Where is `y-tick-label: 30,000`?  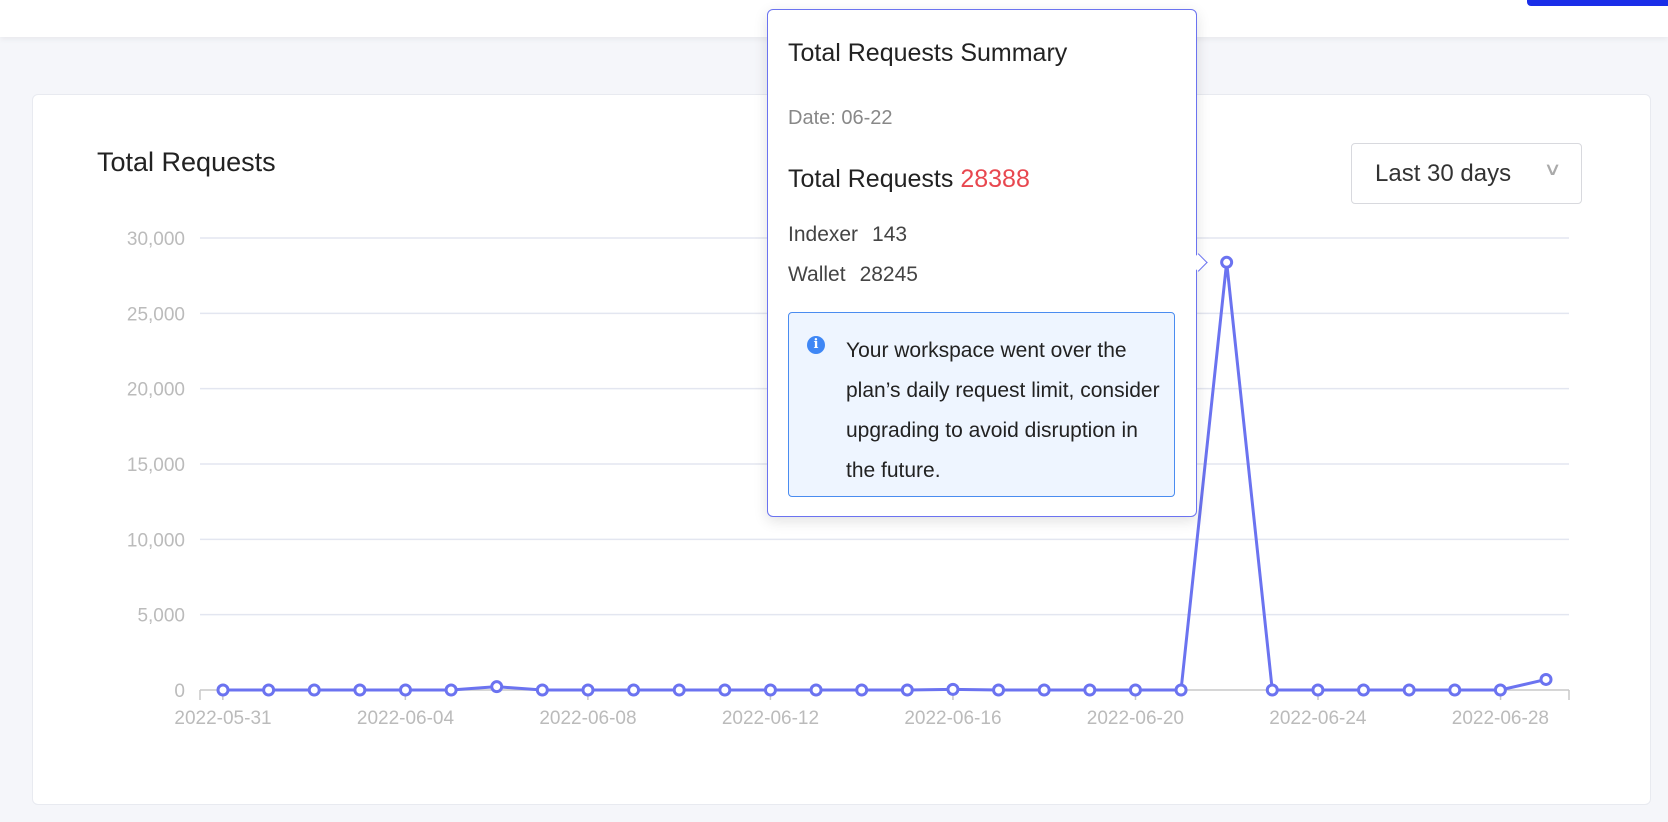 y-tick-label: 30,000 is located at coordinates (156, 239).